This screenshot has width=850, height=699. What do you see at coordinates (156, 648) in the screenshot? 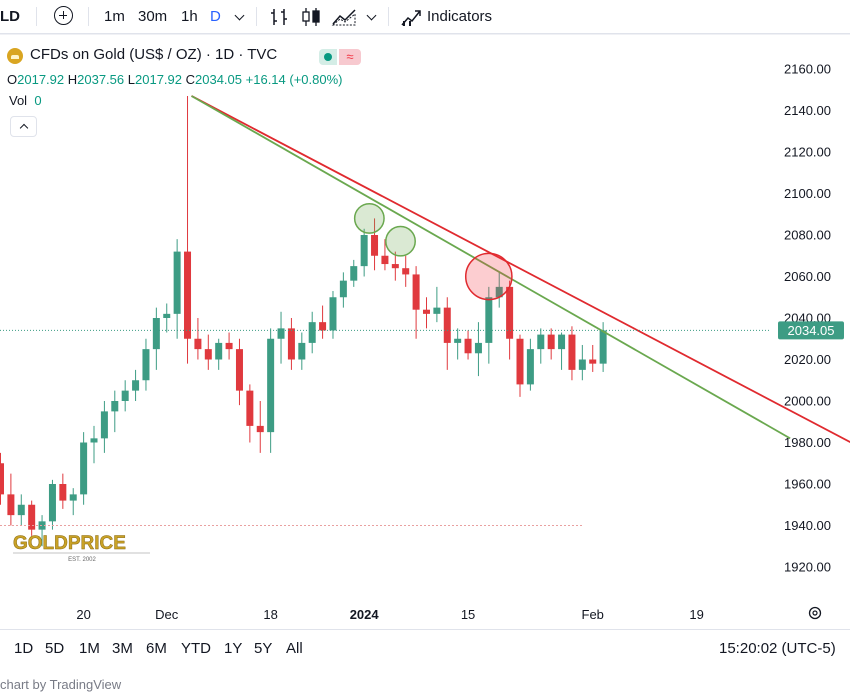
I see `range-6m: 6M` at bounding box center [156, 648].